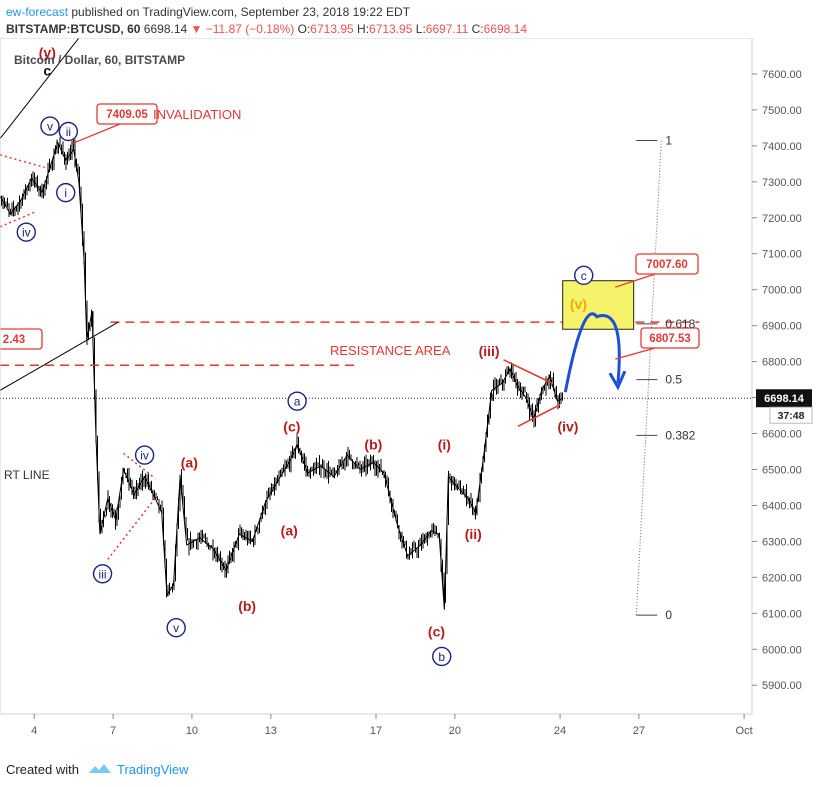  What do you see at coordinates (505, 29) in the screenshot?
I see `close-value: 6698.14` at bounding box center [505, 29].